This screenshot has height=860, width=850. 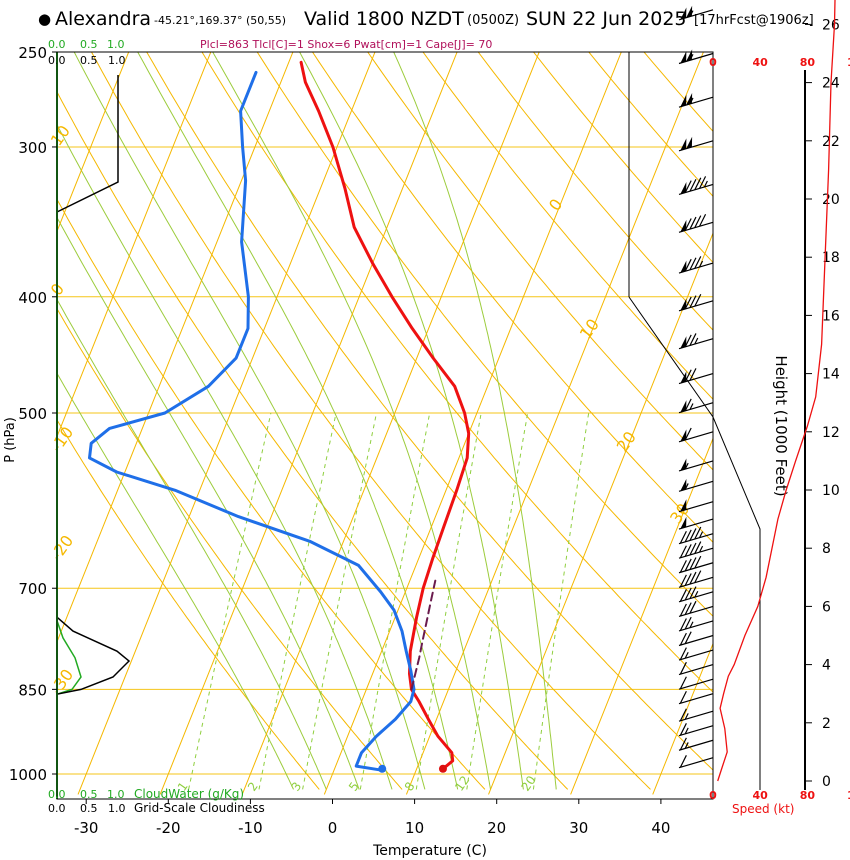 What do you see at coordinates (384, 19) in the screenshot?
I see `valid-time: Valid 1800 NZDT` at bounding box center [384, 19].